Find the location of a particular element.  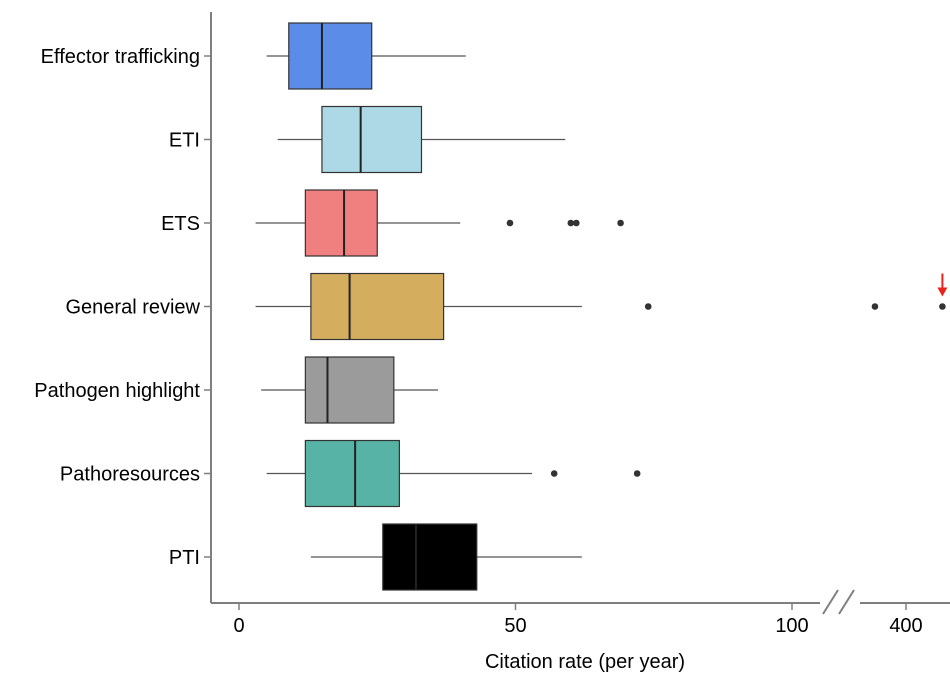

category-label-pti: PTI is located at coordinates (184, 558).